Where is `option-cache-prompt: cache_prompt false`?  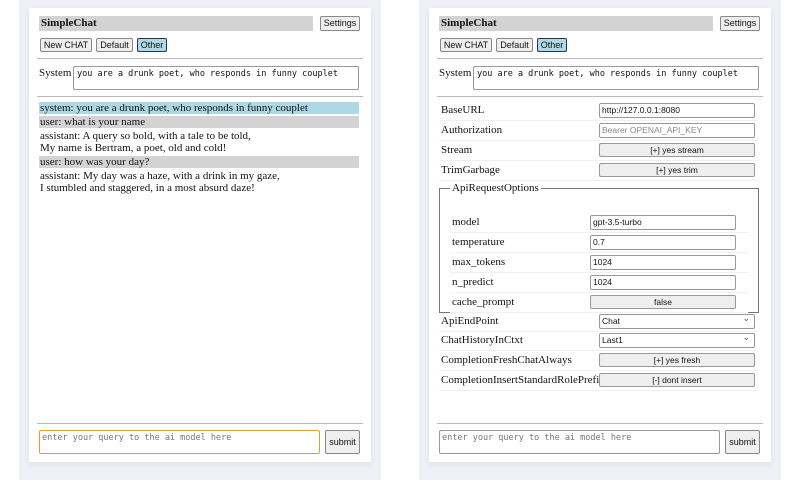
option-cache-prompt: cache_prompt false is located at coordinates (599, 303).